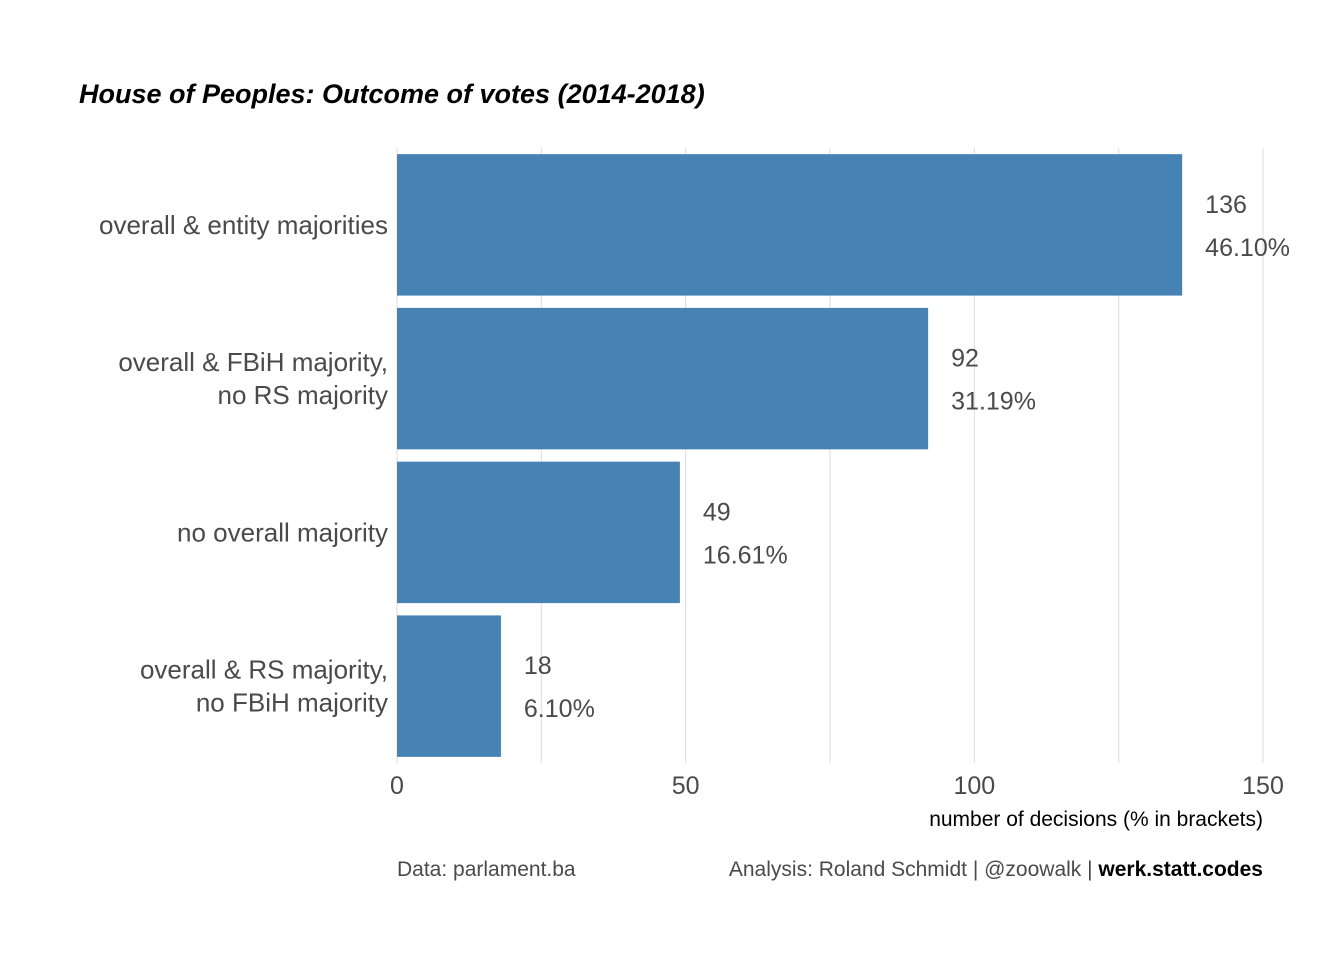 This screenshot has width=1344, height=960. I want to click on x-tick-label: 100, so click(974, 786).